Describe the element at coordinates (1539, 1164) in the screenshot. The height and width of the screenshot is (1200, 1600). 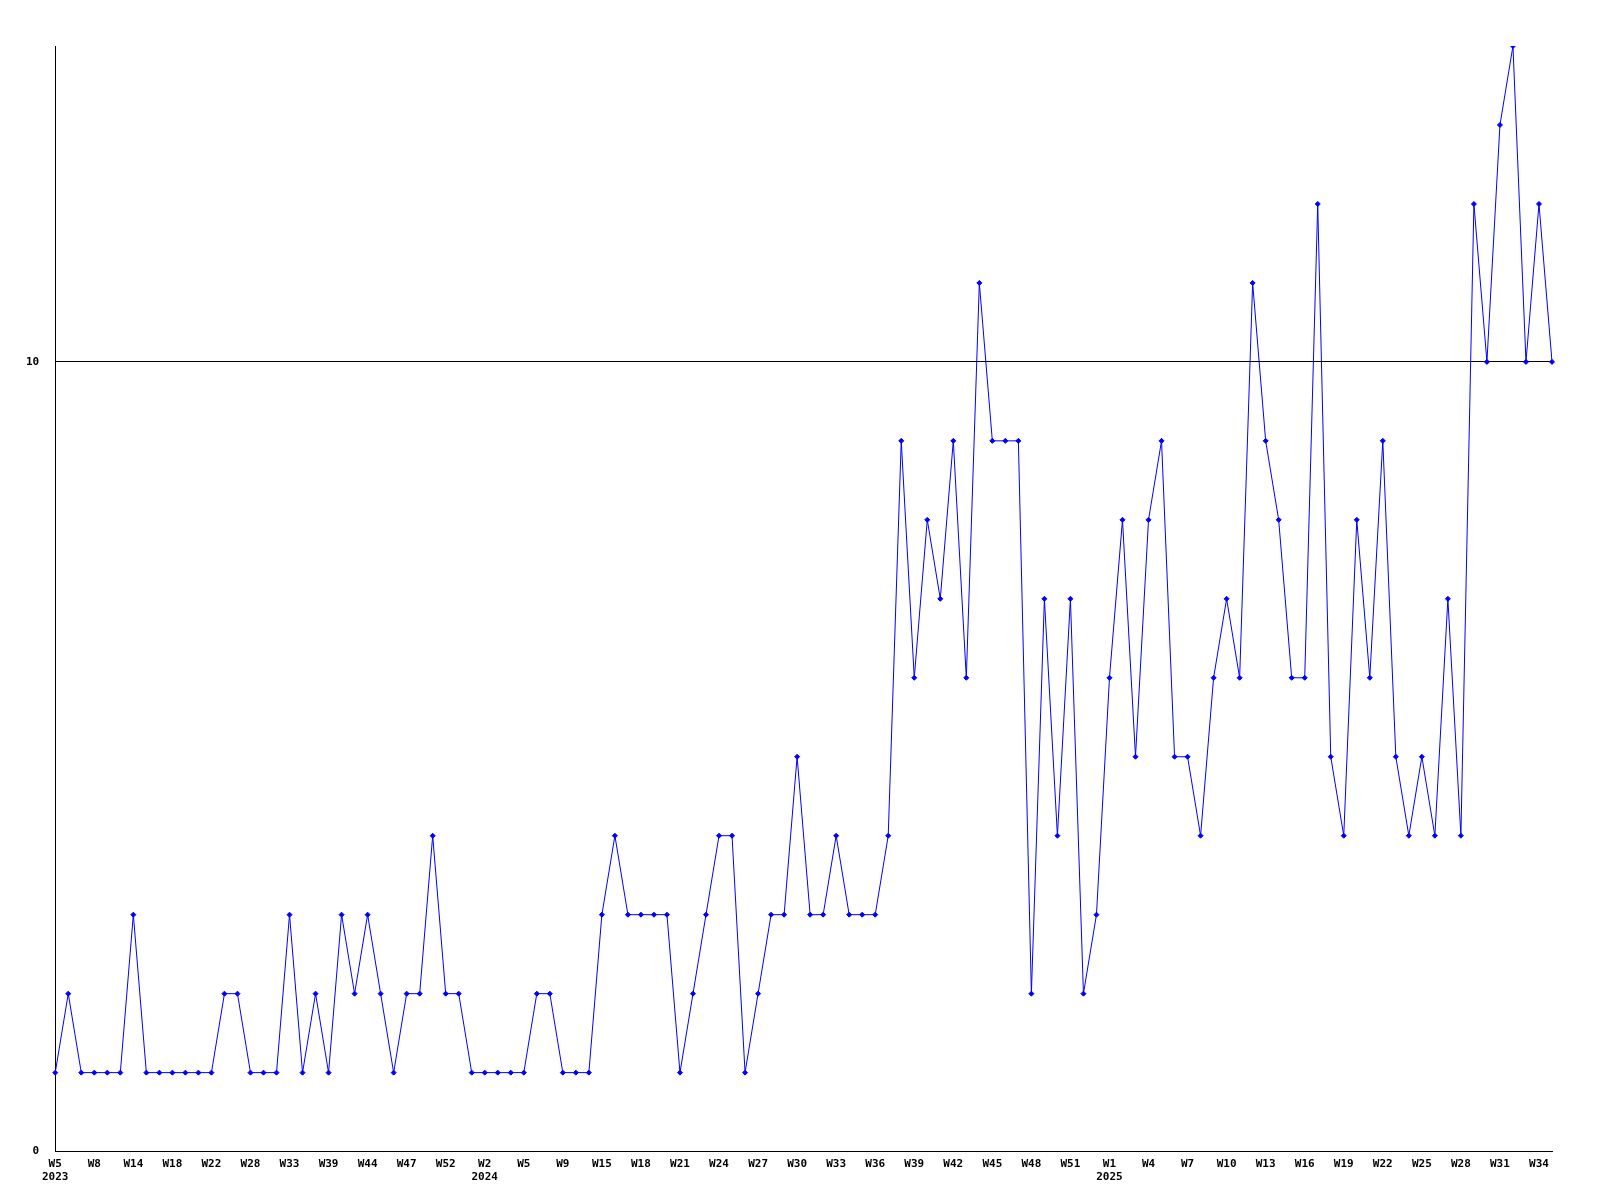
I see `x-tick-label: W34` at that location.